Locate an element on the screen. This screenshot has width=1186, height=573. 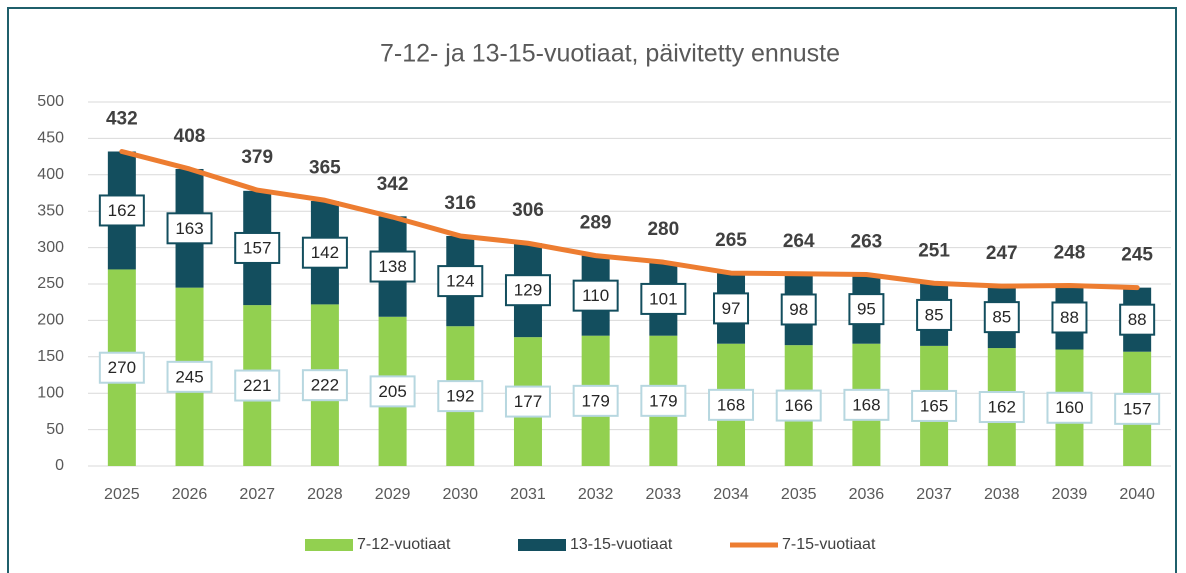
data-label: 192 is located at coordinates (460, 396).